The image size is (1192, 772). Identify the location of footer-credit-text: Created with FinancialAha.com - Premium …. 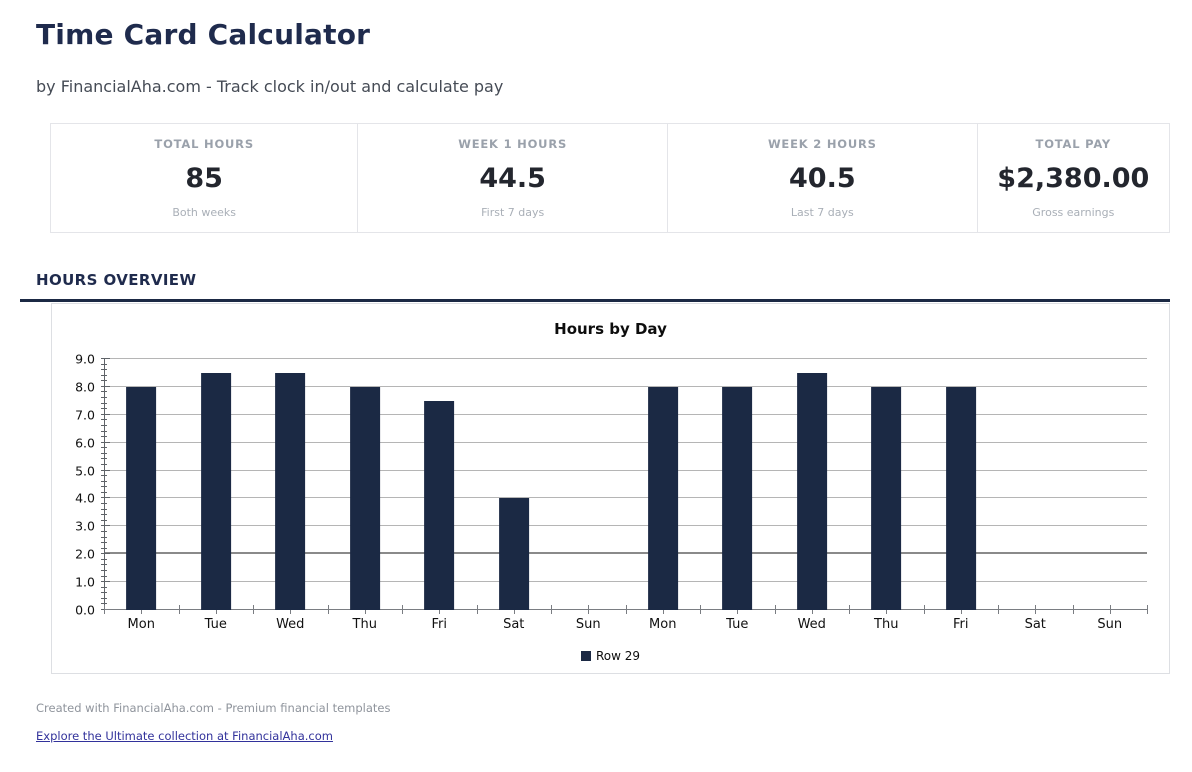
(213, 708).